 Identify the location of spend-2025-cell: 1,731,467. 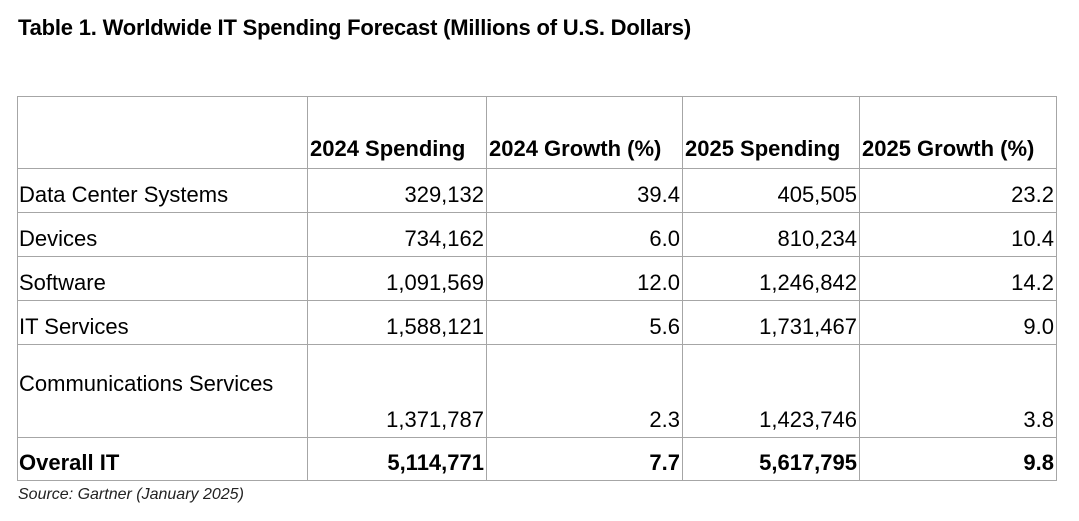
(771, 322).